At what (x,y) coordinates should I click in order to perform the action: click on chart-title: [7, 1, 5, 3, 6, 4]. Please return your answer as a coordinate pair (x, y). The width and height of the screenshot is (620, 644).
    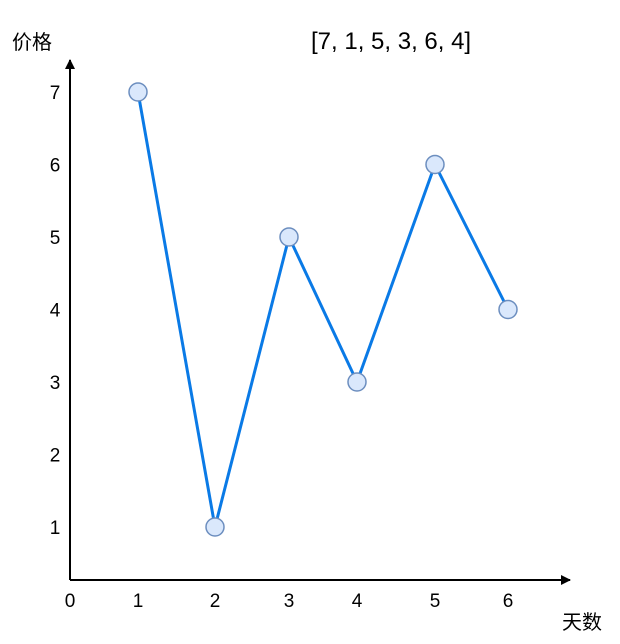
    Looking at the image, I should click on (391, 41).